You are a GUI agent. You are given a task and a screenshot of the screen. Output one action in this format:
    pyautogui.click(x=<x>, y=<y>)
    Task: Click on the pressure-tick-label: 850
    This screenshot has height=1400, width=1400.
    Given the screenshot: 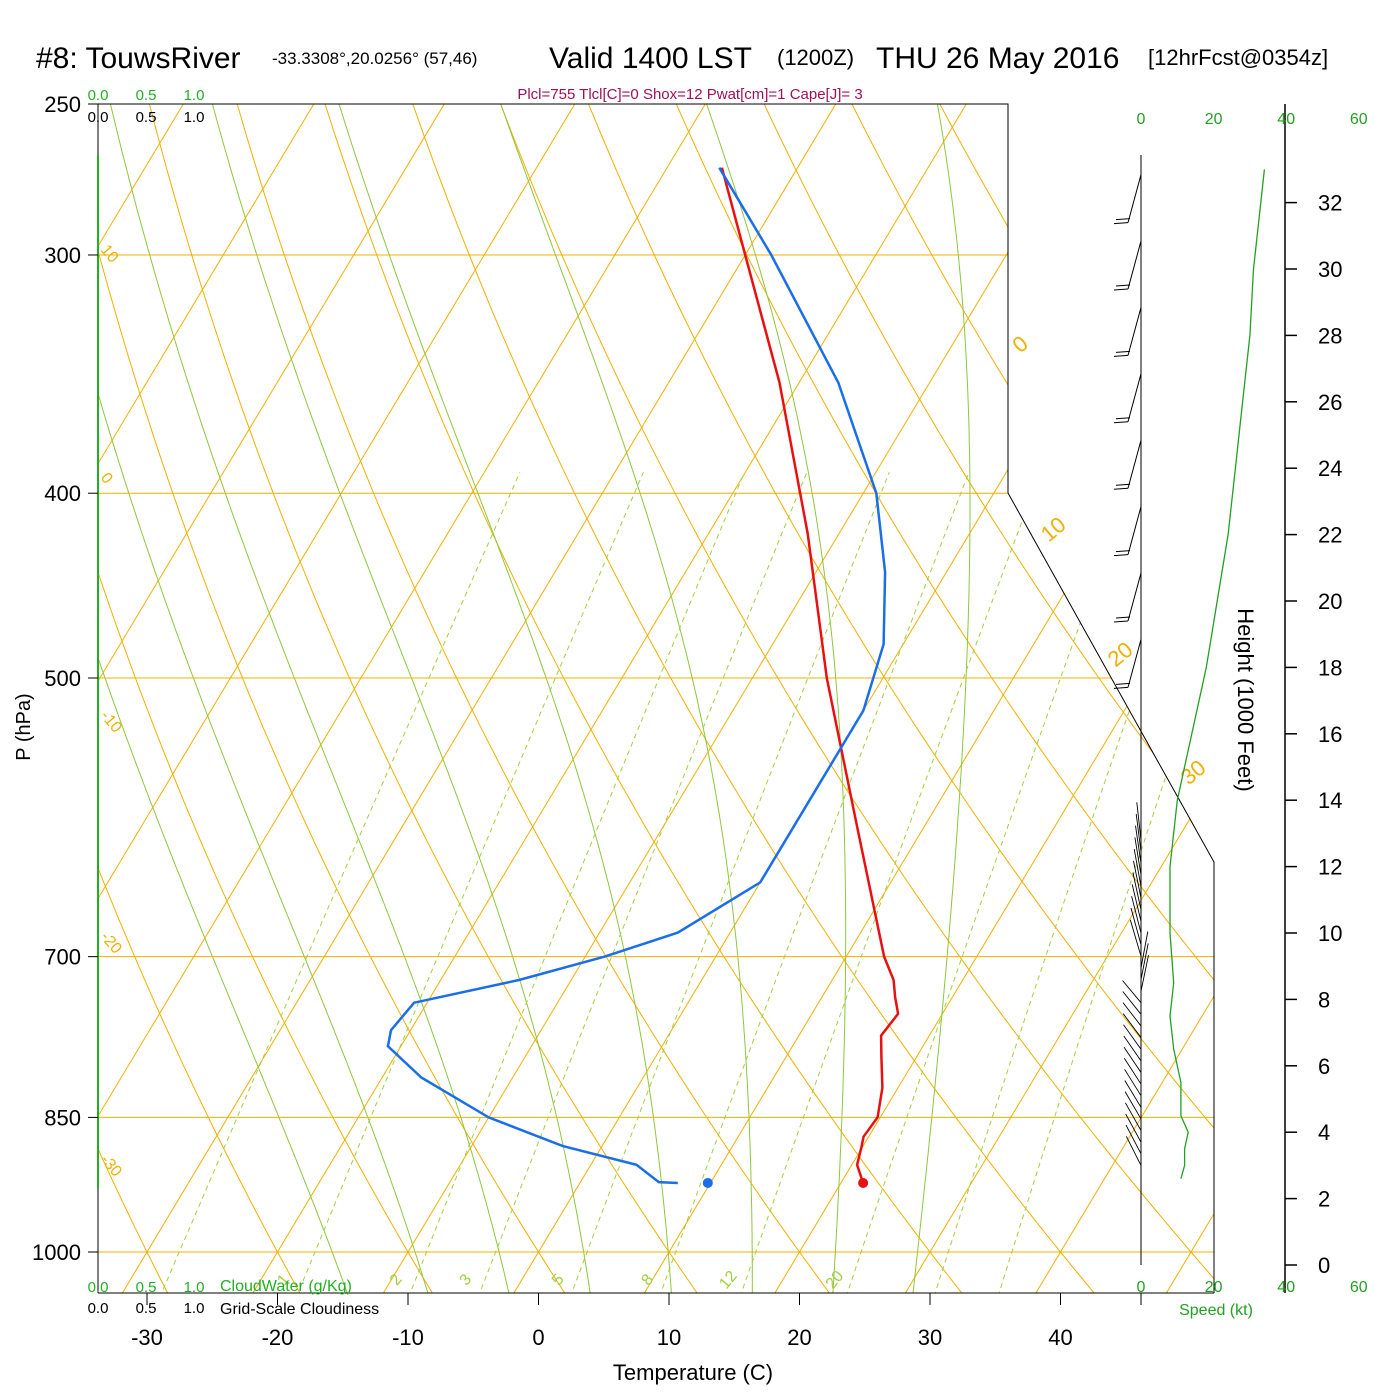 What is the action you would take?
    pyautogui.click(x=62, y=1117)
    